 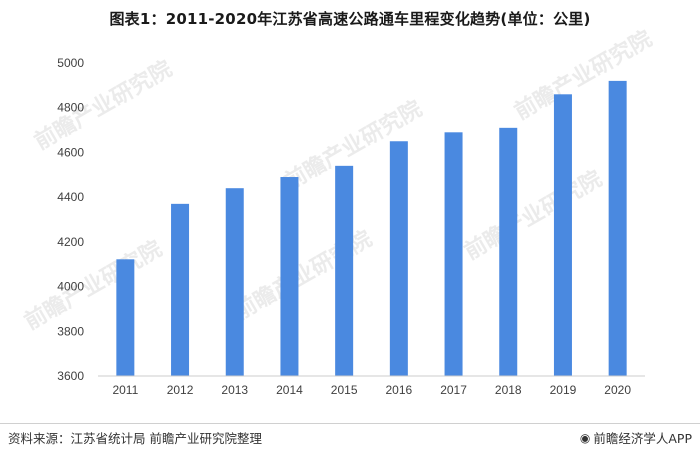 What do you see at coordinates (344, 270) in the screenshot?
I see `bar-2015` at bounding box center [344, 270].